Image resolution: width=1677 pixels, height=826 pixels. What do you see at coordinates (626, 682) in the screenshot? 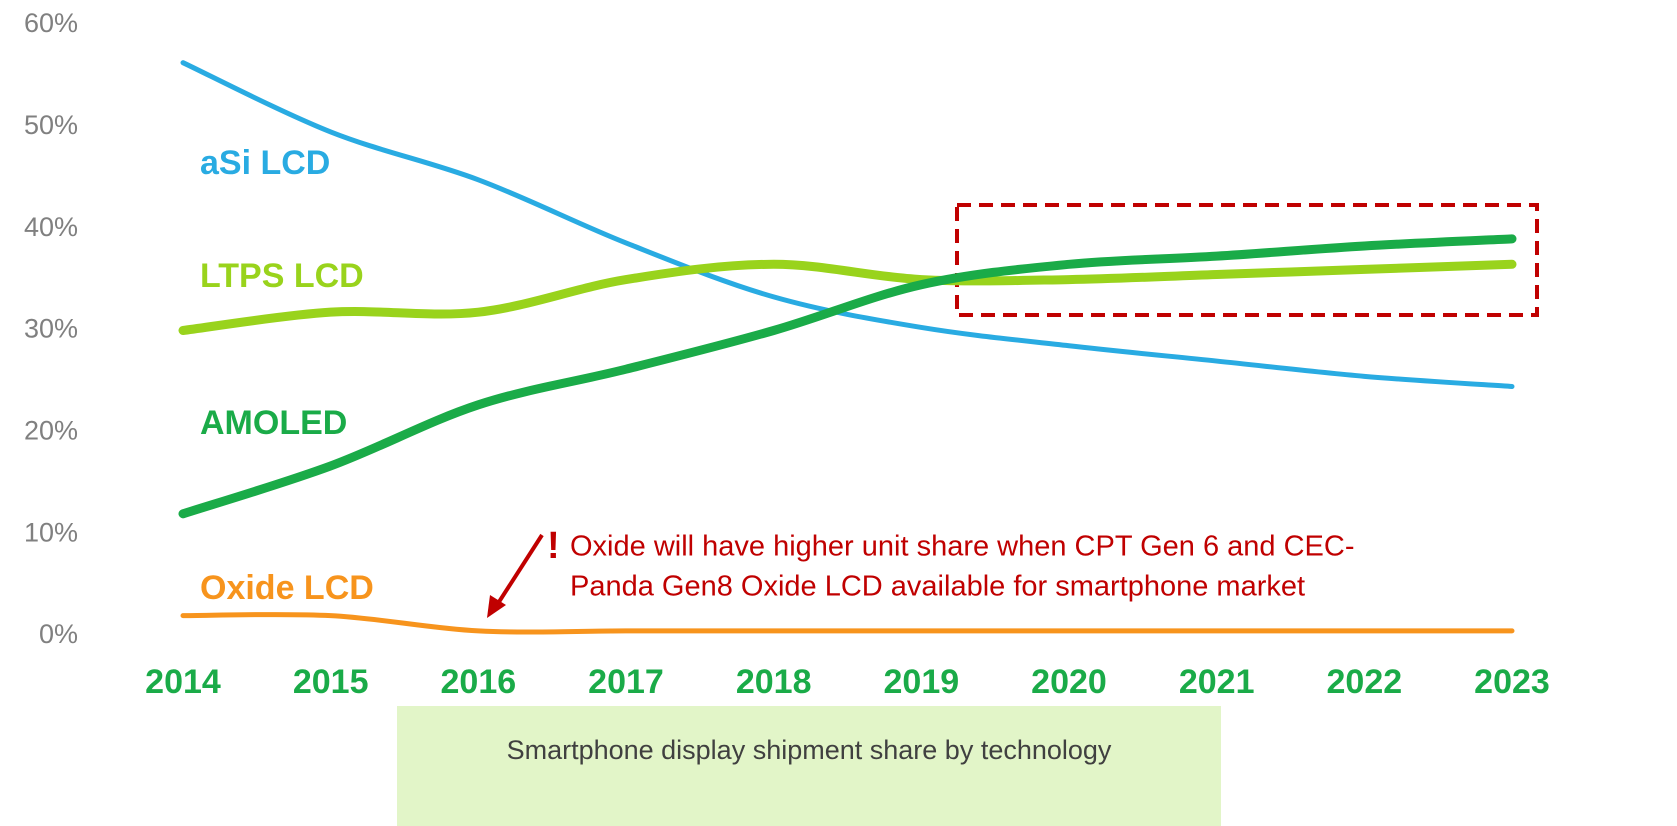
I see `x-tick-label: 2017` at bounding box center [626, 682].